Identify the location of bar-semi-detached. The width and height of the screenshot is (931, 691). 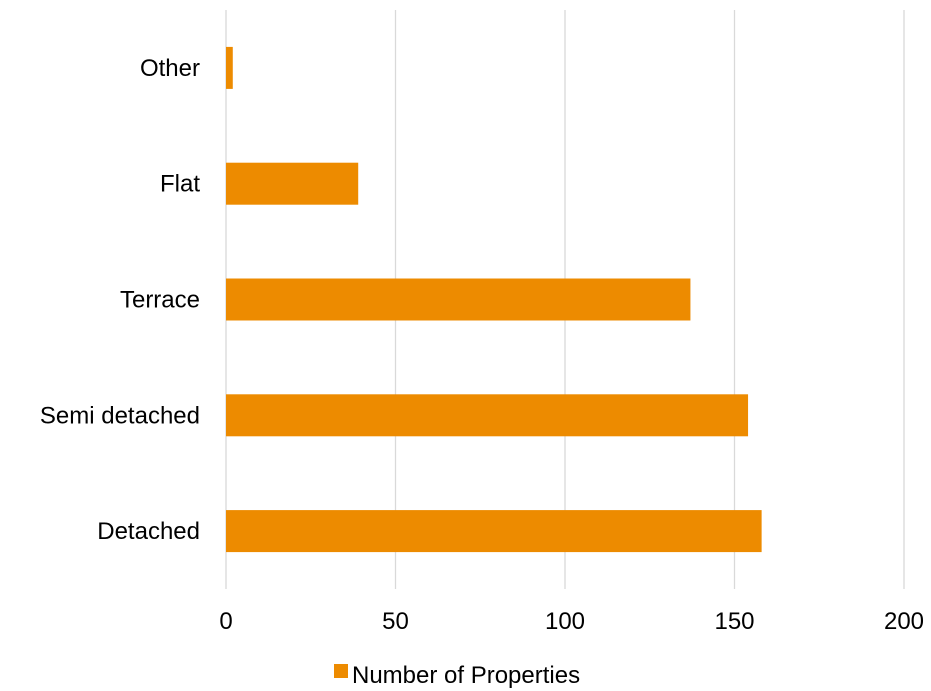
(487, 415).